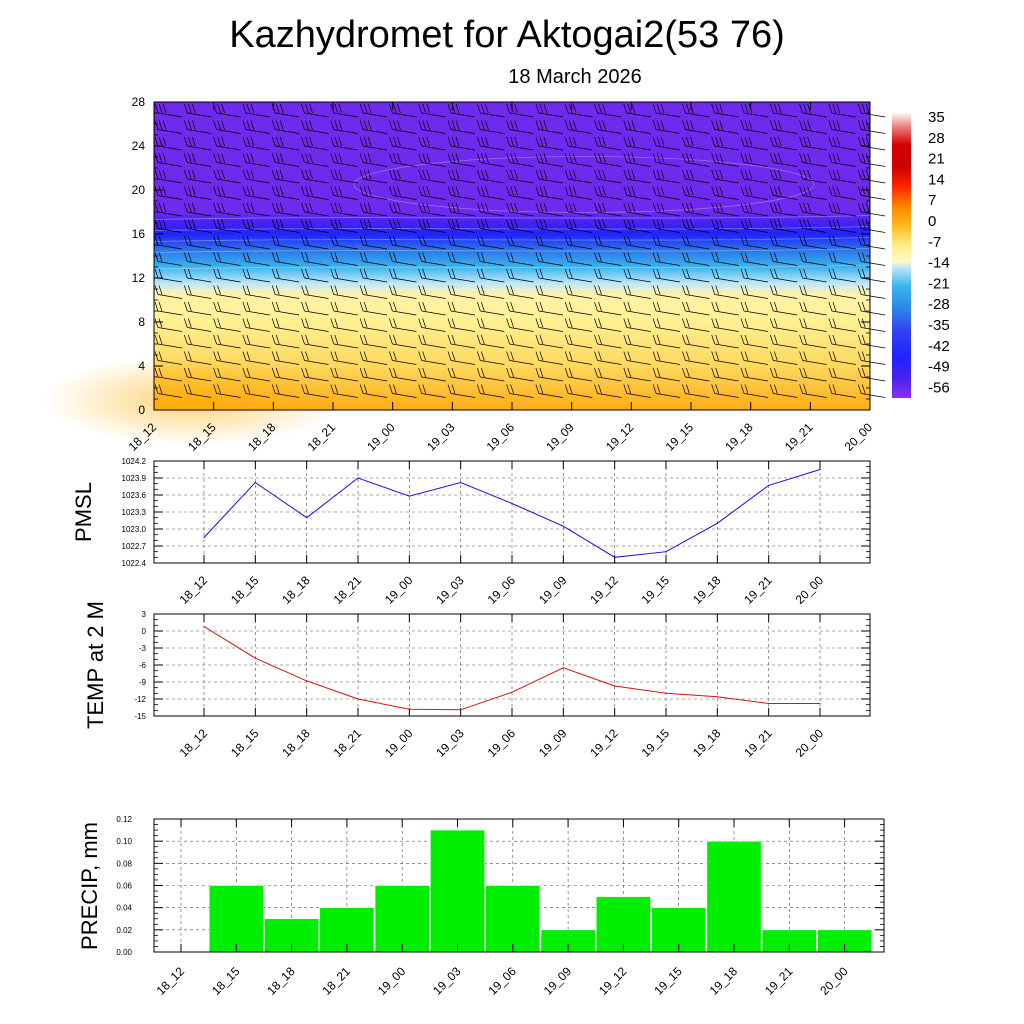 The width and height of the screenshot is (1024, 1024). Describe the element at coordinates (134, 478) in the screenshot. I see `y-tick-label: 1023.9` at that location.